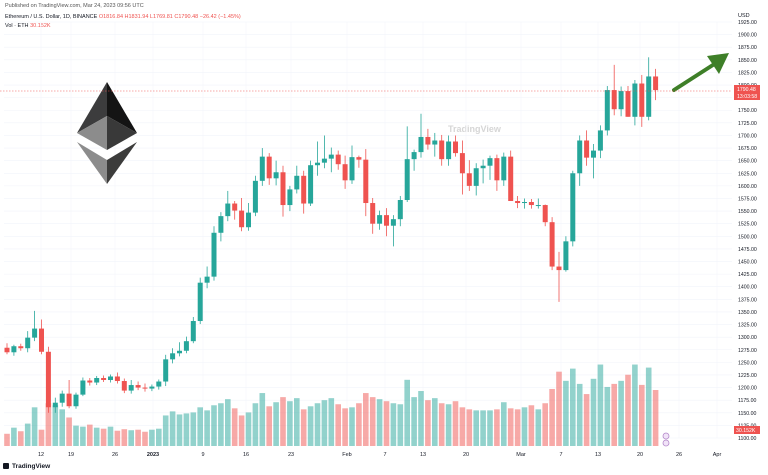 The image size is (768, 475). What do you see at coordinates (107, 133) in the screenshot?
I see `ethereum-logo` at bounding box center [107, 133].